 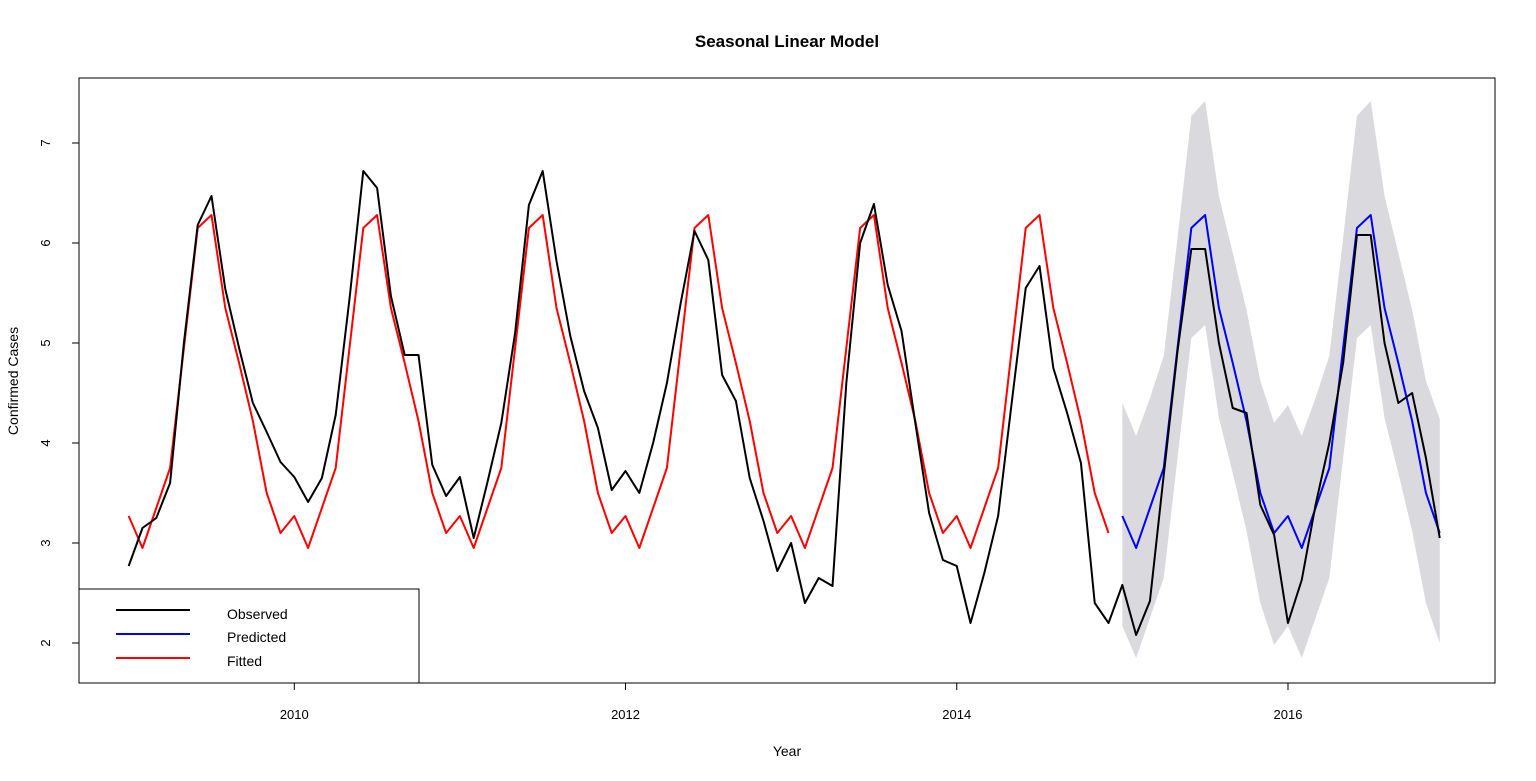 I want to click on y-axis-label: Confirmed Cases, so click(x=13, y=381).